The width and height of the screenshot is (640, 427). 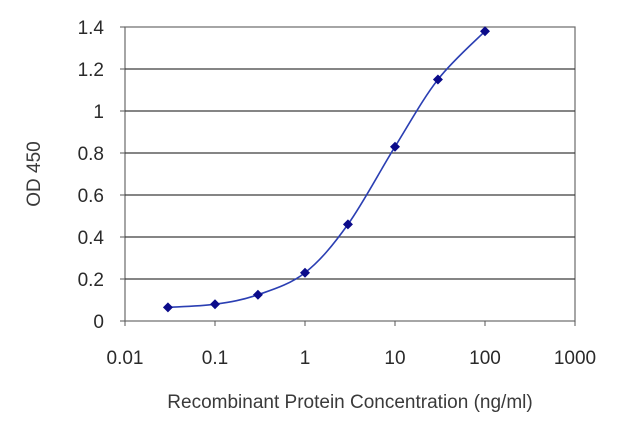 What do you see at coordinates (351, 345) in the screenshot?
I see `x-axis: 0.01 0.1 1 10 100 1000` at bounding box center [351, 345].